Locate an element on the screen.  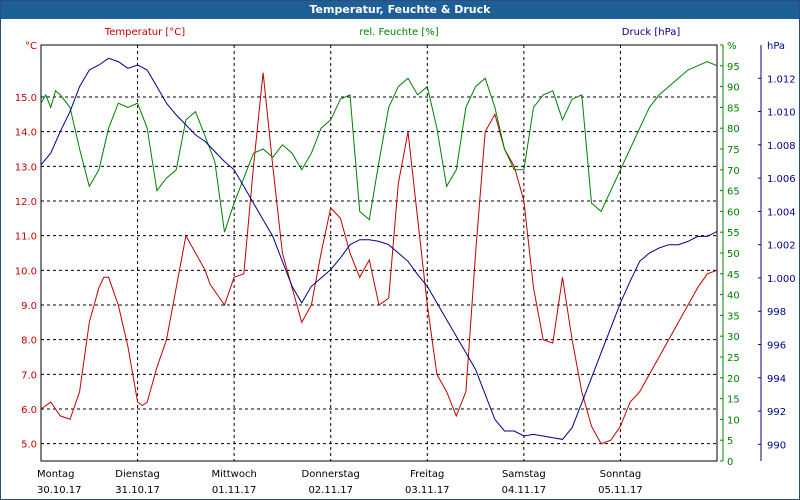
x-tick-date-label: 31.10.17 is located at coordinates (137, 490).